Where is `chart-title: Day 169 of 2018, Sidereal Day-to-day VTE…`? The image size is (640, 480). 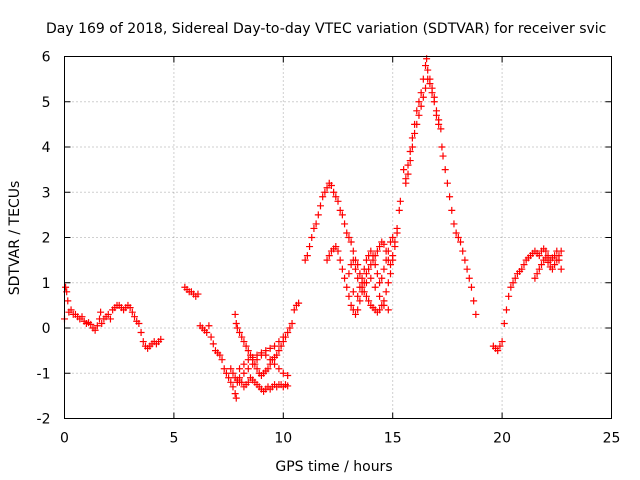 chart-title: Day 169 of 2018, Sidereal Day-to-day VTE… is located at coordinates (326, 29).